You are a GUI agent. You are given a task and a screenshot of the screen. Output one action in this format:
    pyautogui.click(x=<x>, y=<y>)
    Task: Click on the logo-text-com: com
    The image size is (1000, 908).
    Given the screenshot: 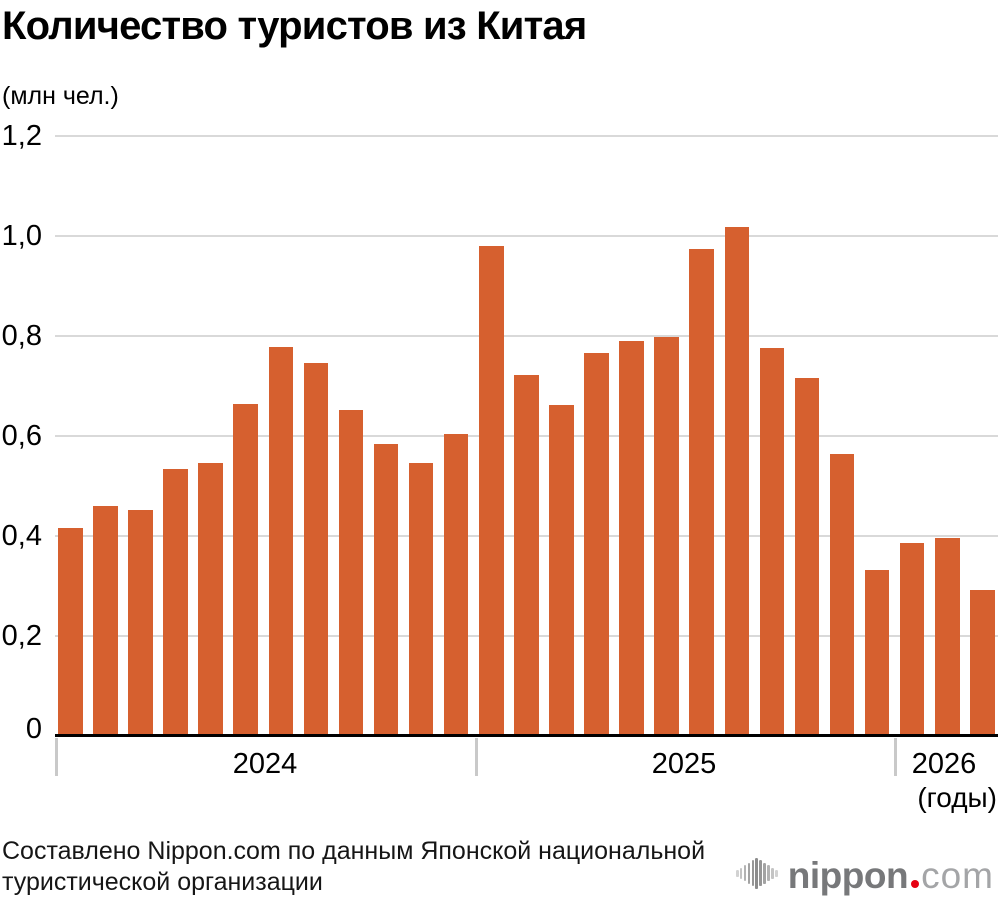 What is the action you would take?
    pyautogui.click(x=957, y=875)
    